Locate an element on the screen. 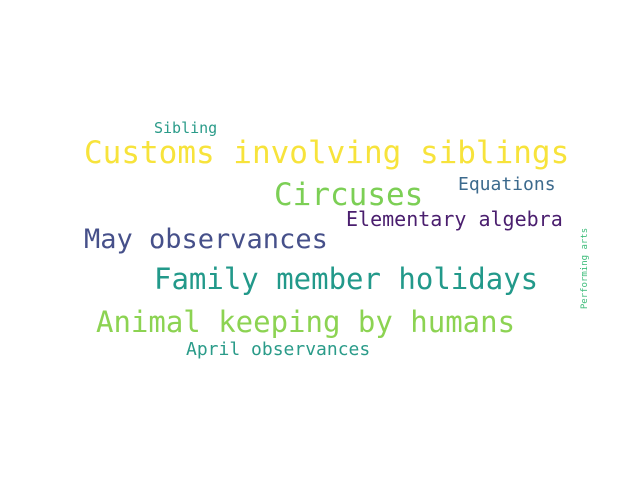 Image resolution: width=640 pixels, height=480 pixels. word-equations: Equations is located at coordinates (507, 185).